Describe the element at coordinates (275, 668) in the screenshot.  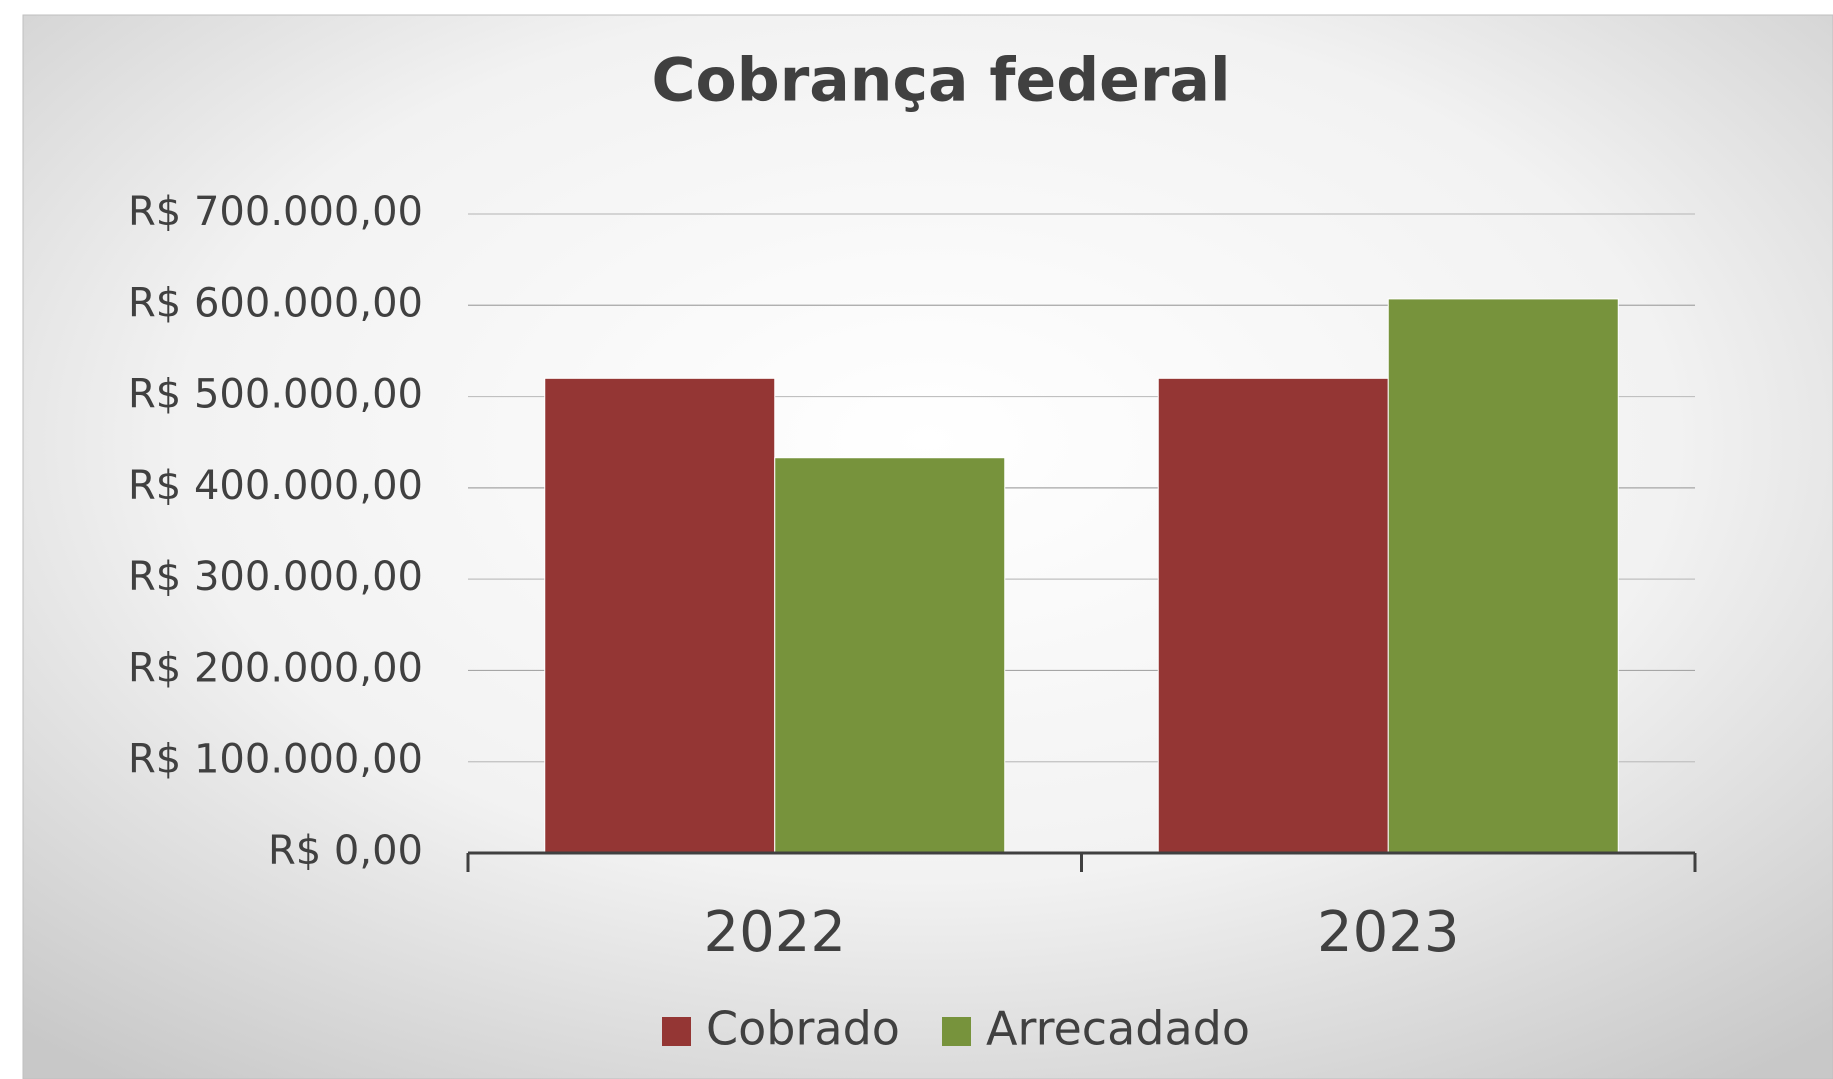
I see `y-tick-label: R$ 200.000,00` at that location.